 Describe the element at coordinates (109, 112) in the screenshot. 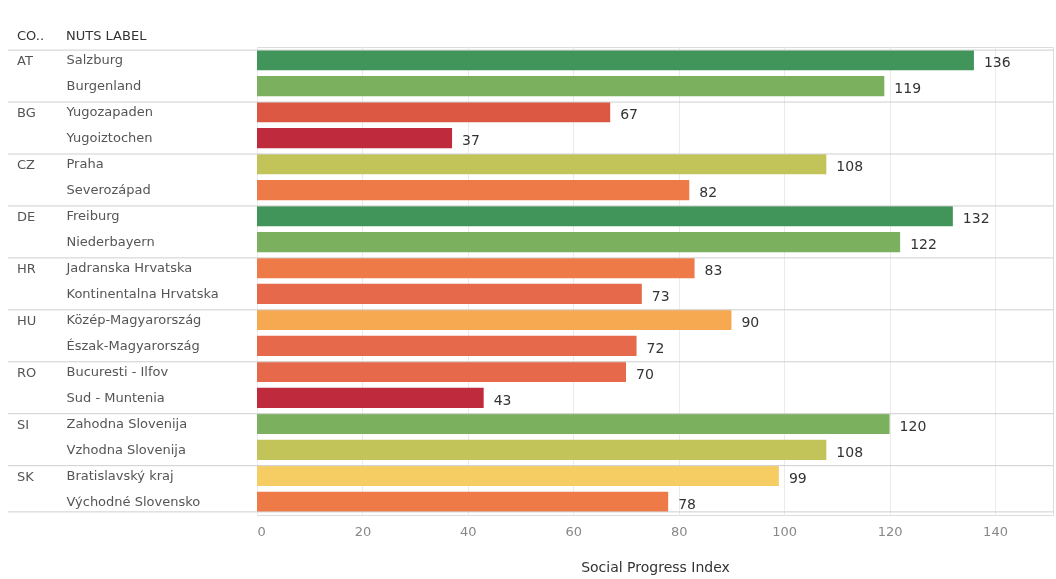

I see `y-tick-label: Yugozapaden` at that location.